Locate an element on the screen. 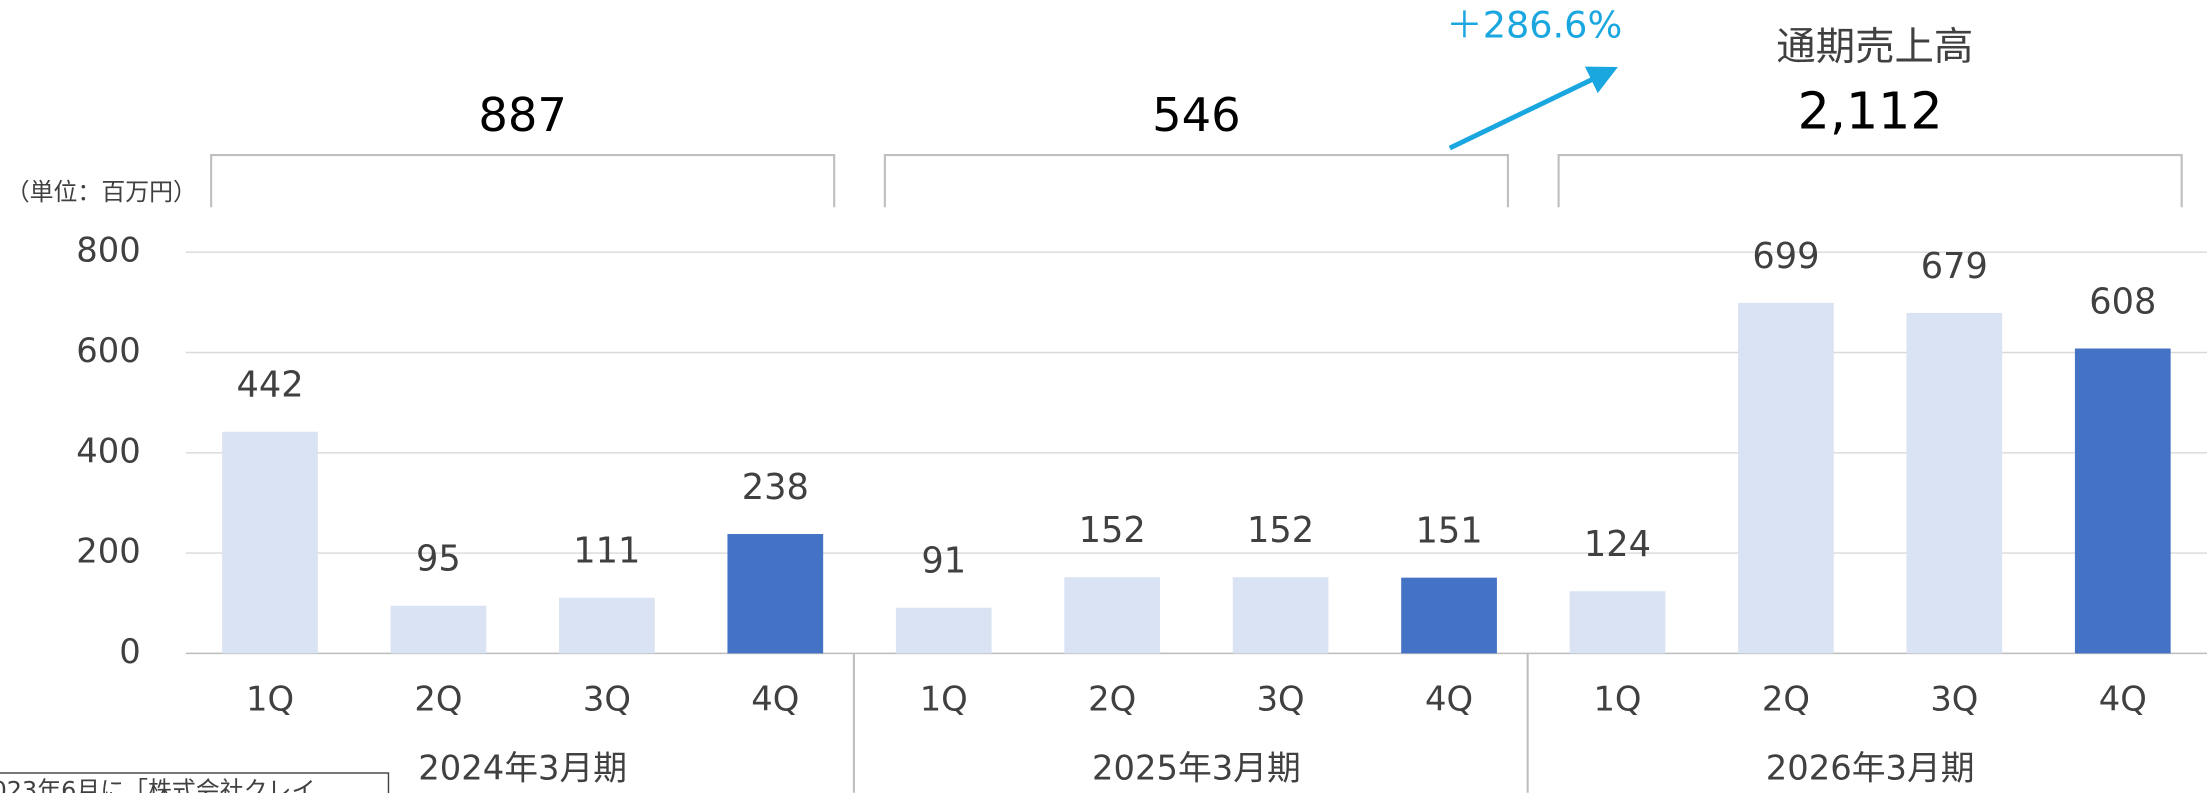 This screenshot has height=793, width=2207. annual-label: 通期売上高 is located at coordinates (1874, 47).